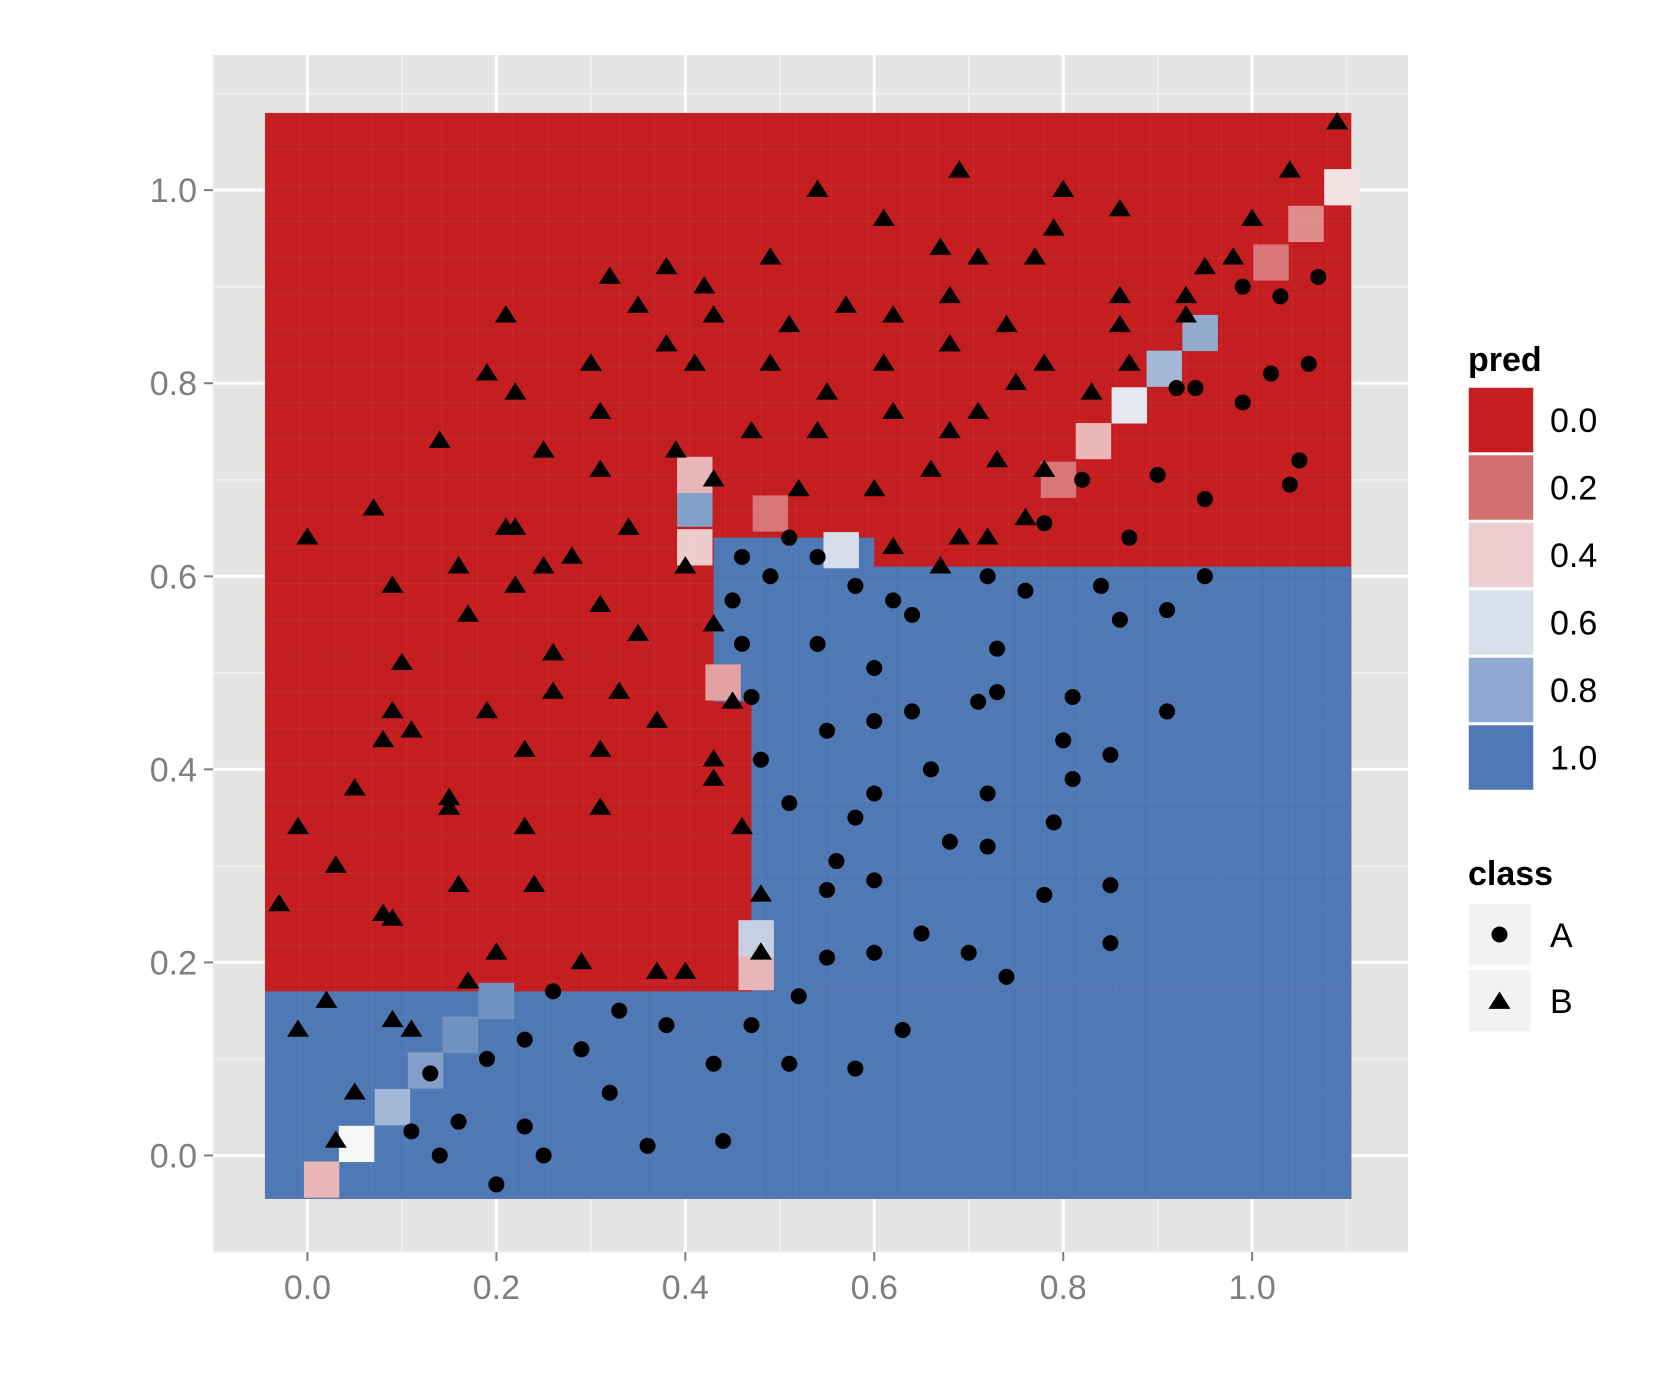 Image resolution: width=1667 pixels, height=1389 pixels. Describe the element at coordinates (173, 577) in the screenshot. I see `y-tick-label: 0.6` at that location.